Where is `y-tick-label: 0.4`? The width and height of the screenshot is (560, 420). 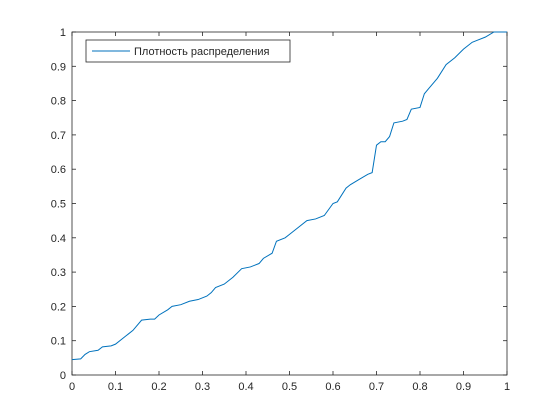
y-tick-label: 0.4 is located at coordinates (58, 239).